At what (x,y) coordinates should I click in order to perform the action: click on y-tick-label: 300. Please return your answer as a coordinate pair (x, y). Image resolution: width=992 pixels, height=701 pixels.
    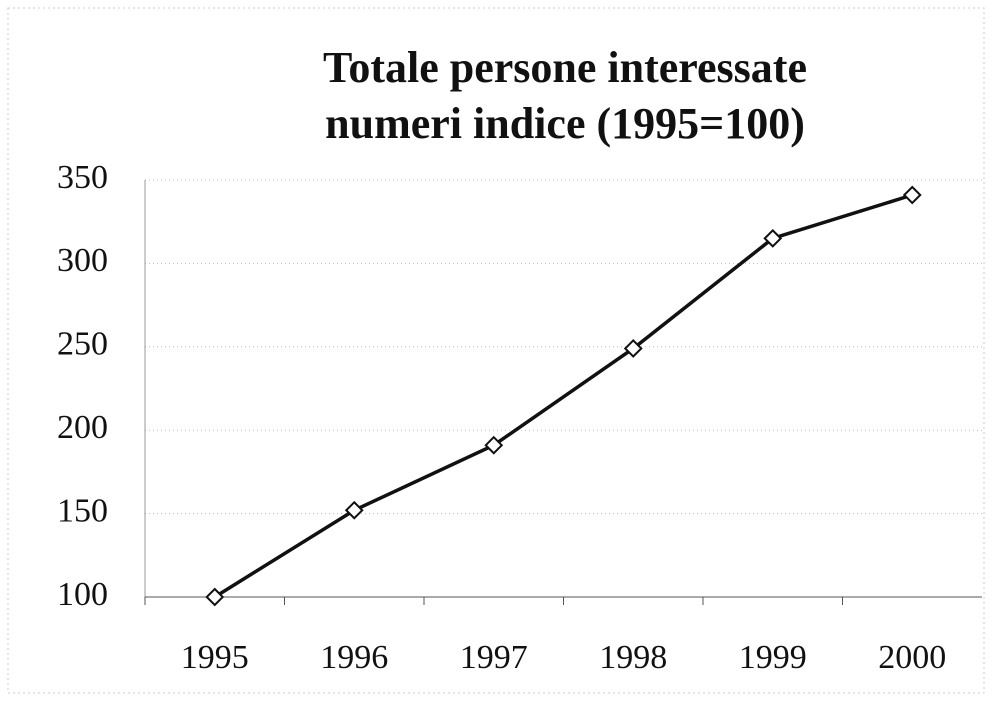
    Looking at the image, I should click on (82, 260).